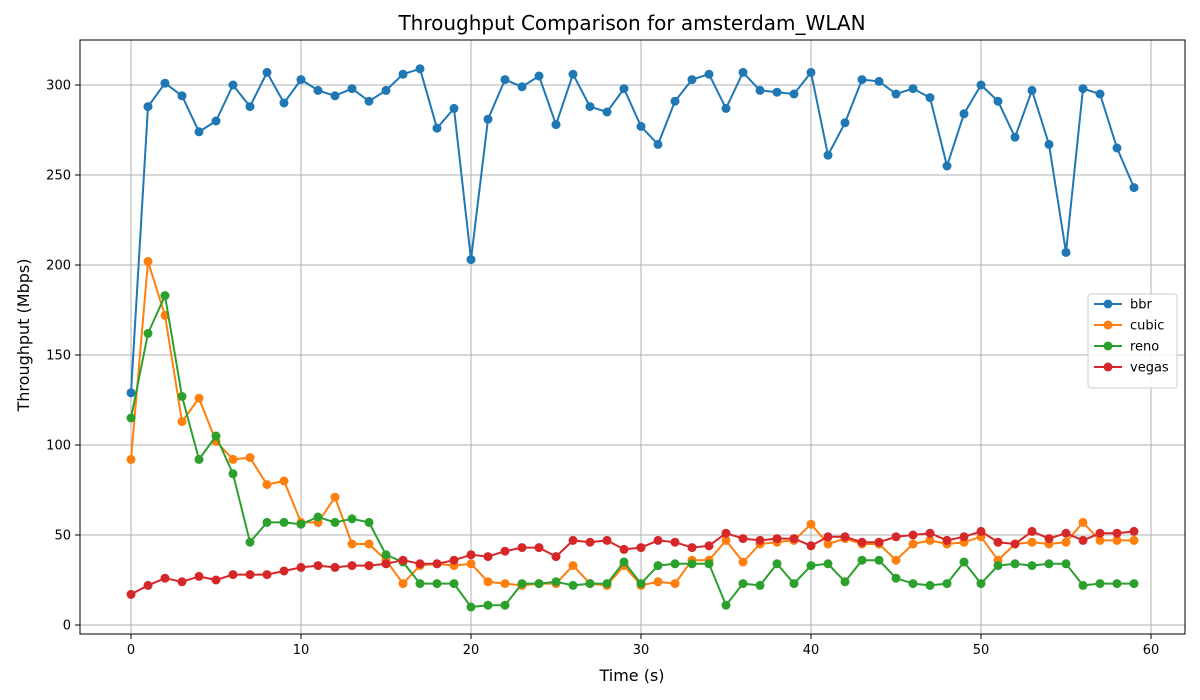  What do you see at coordinates (67, 626) in the screenshot?
I see `y-tick-label: 0` at bounding box center [67, 626].